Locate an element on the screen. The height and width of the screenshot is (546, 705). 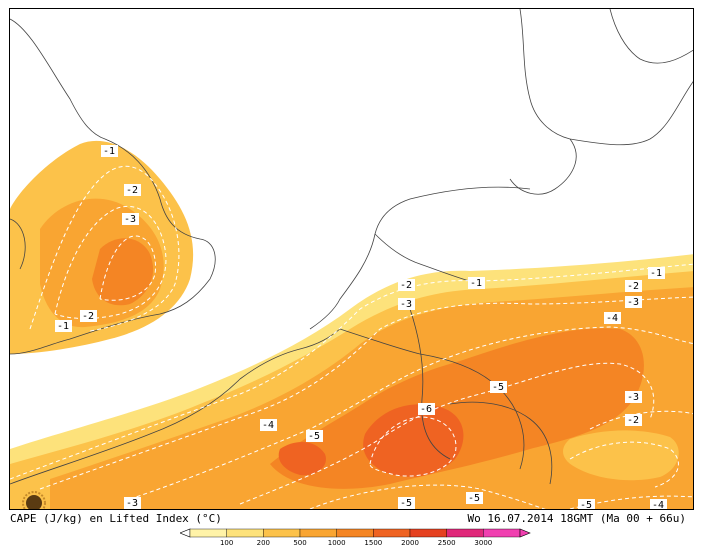
legend-tick-label: 1000 is located at coordinates (337, 542).